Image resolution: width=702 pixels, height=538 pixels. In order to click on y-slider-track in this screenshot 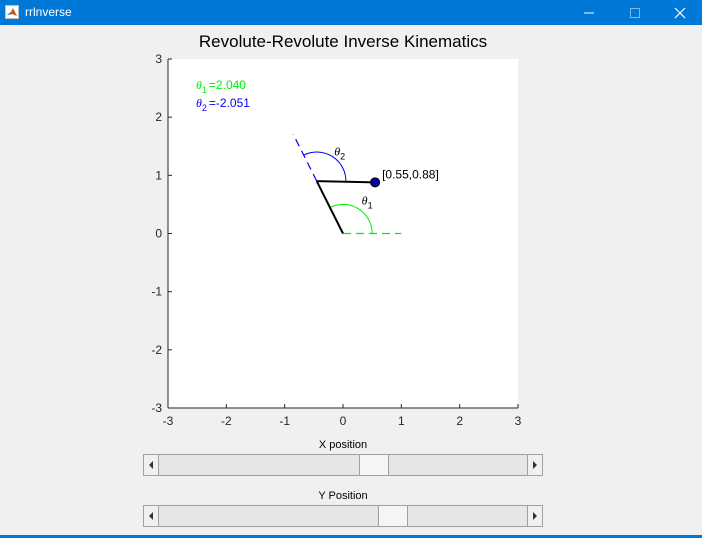, I will do `click(343, 516)`.